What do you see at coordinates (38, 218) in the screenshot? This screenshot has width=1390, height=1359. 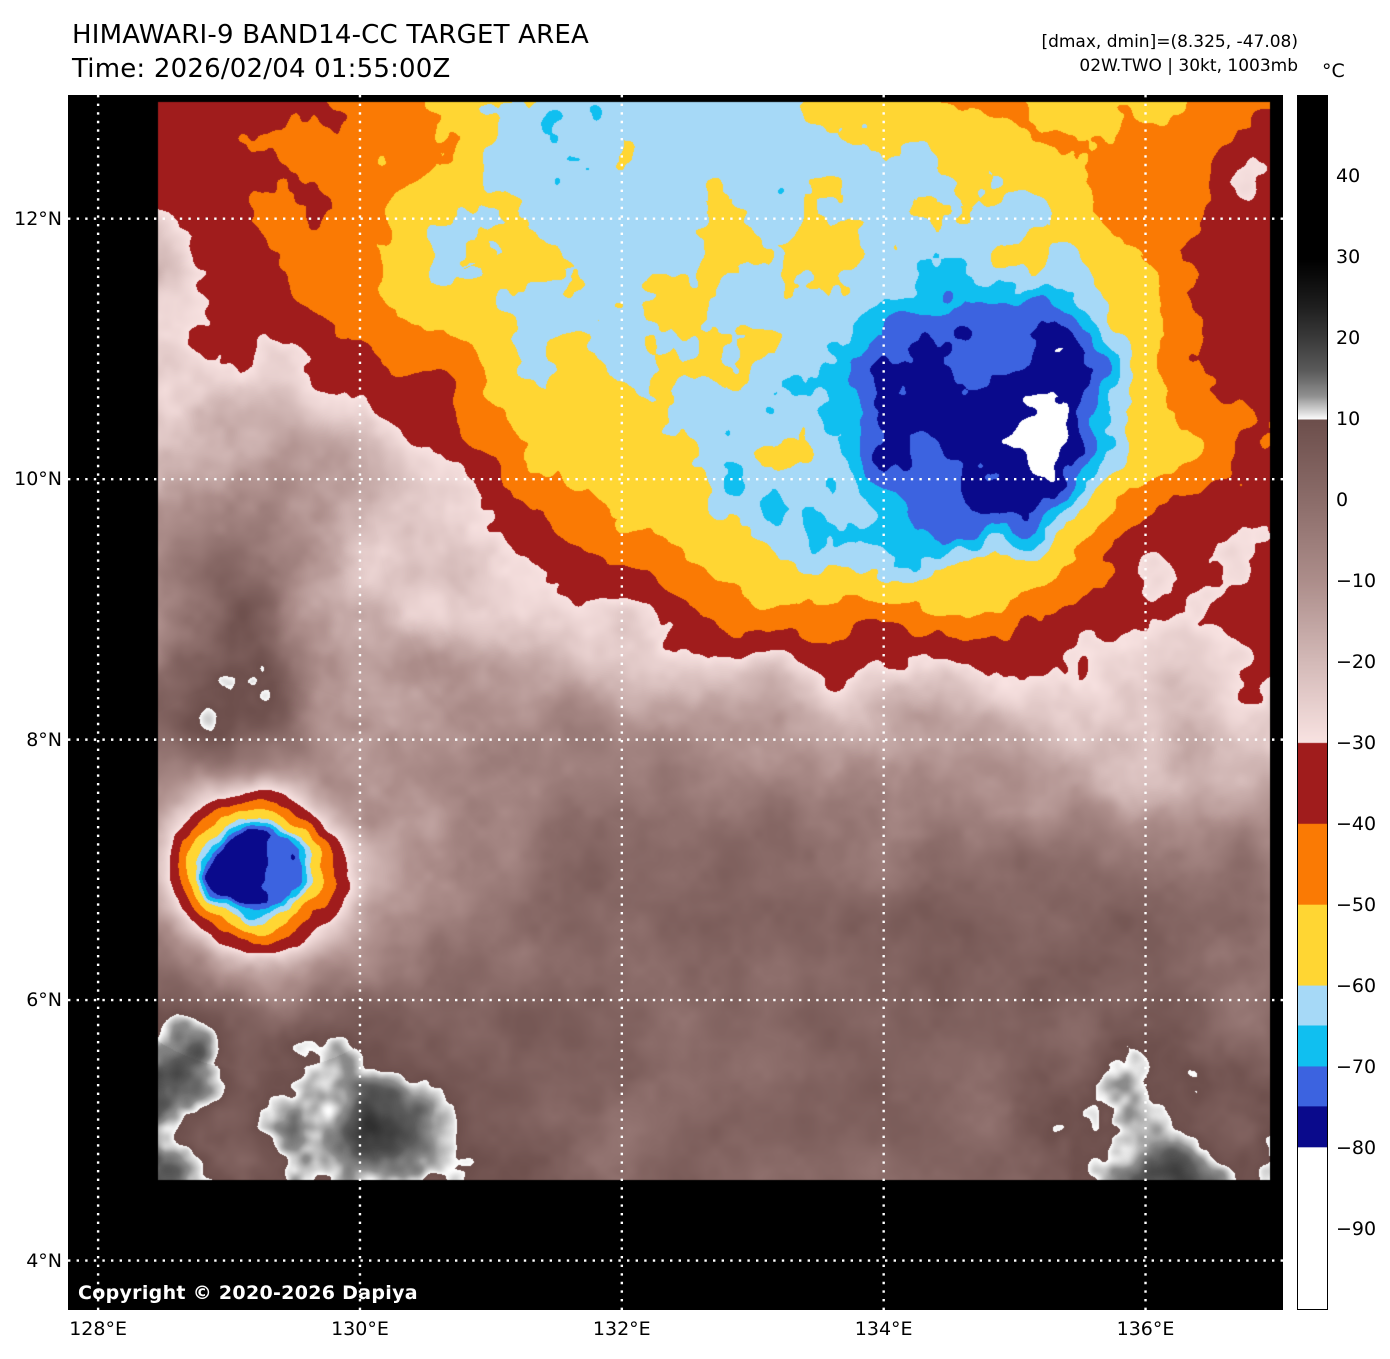 I see `lat-tick-12N: 12°N` at bounding box center [38, 218].